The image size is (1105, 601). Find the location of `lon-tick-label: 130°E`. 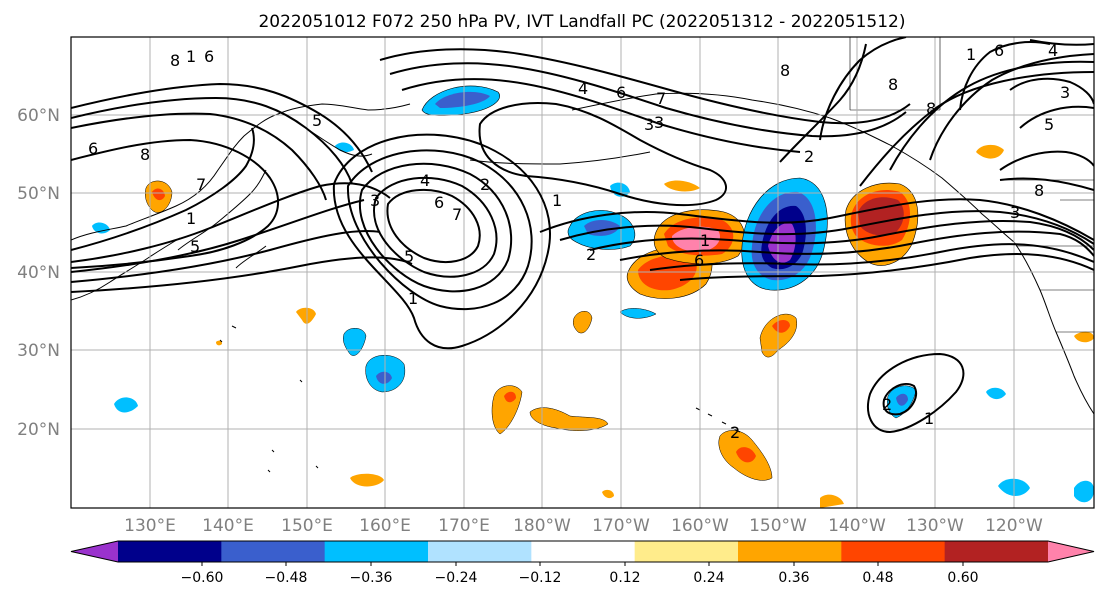

lon-tick-label: 130°E is located at coordinates (150, 526).